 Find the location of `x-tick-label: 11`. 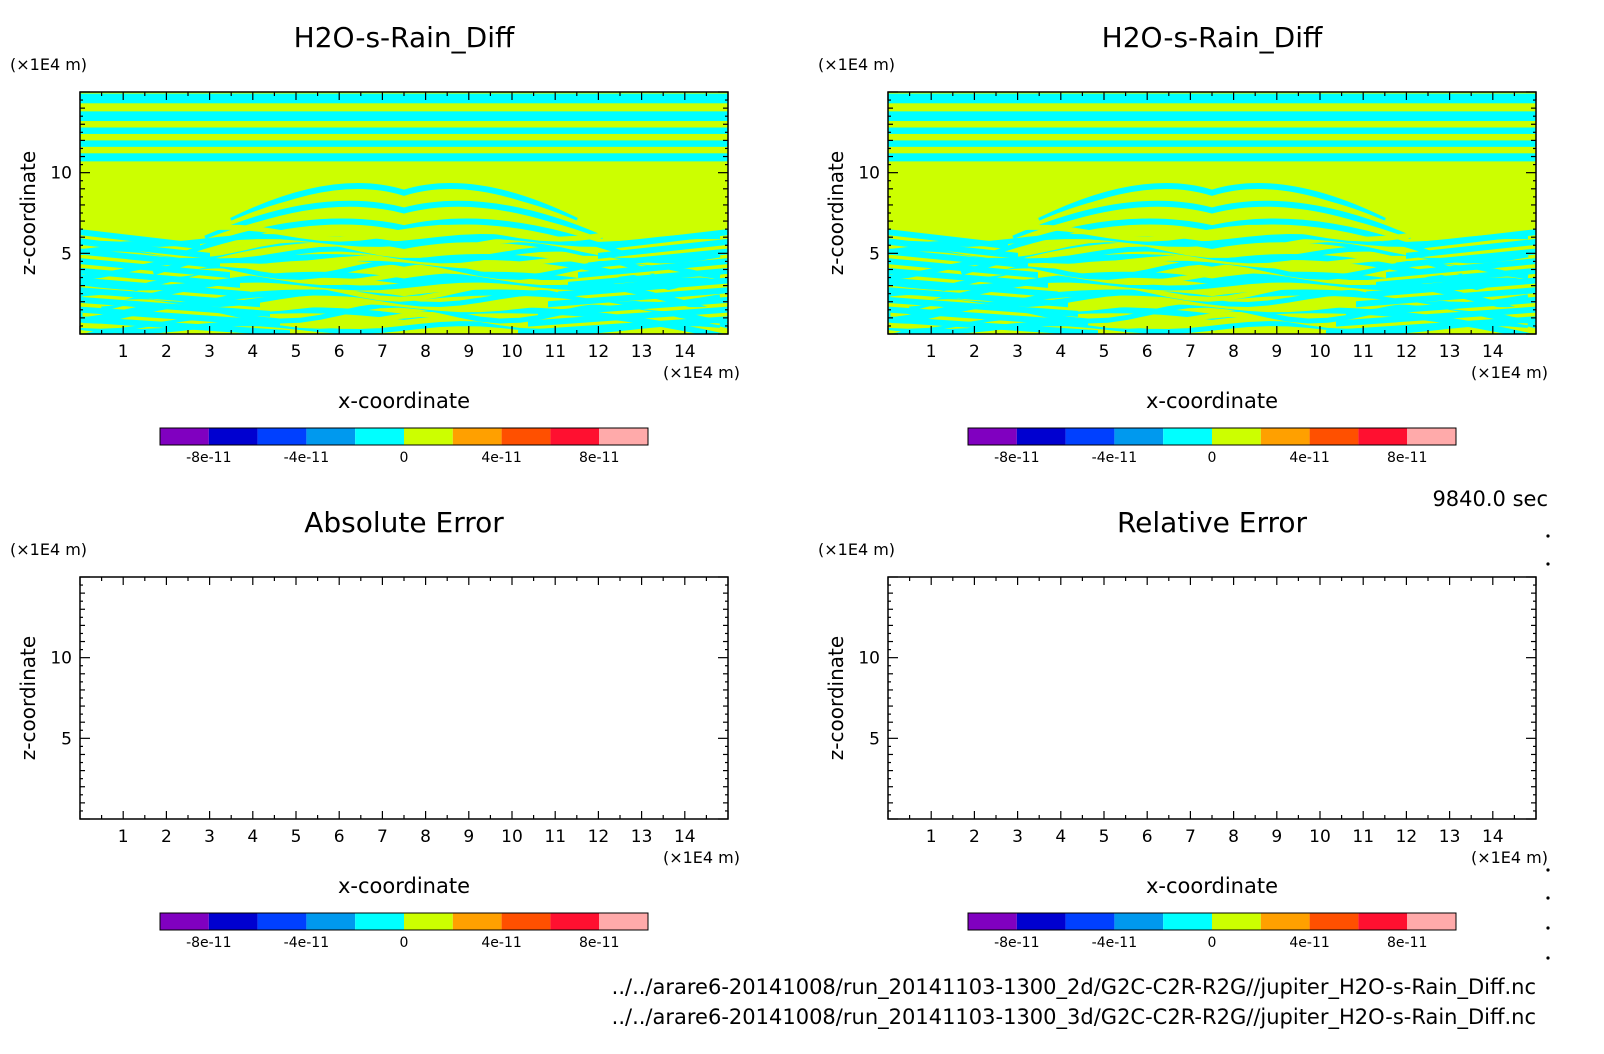

x-tick-label: 11 is located at coordinates (1363, 352).